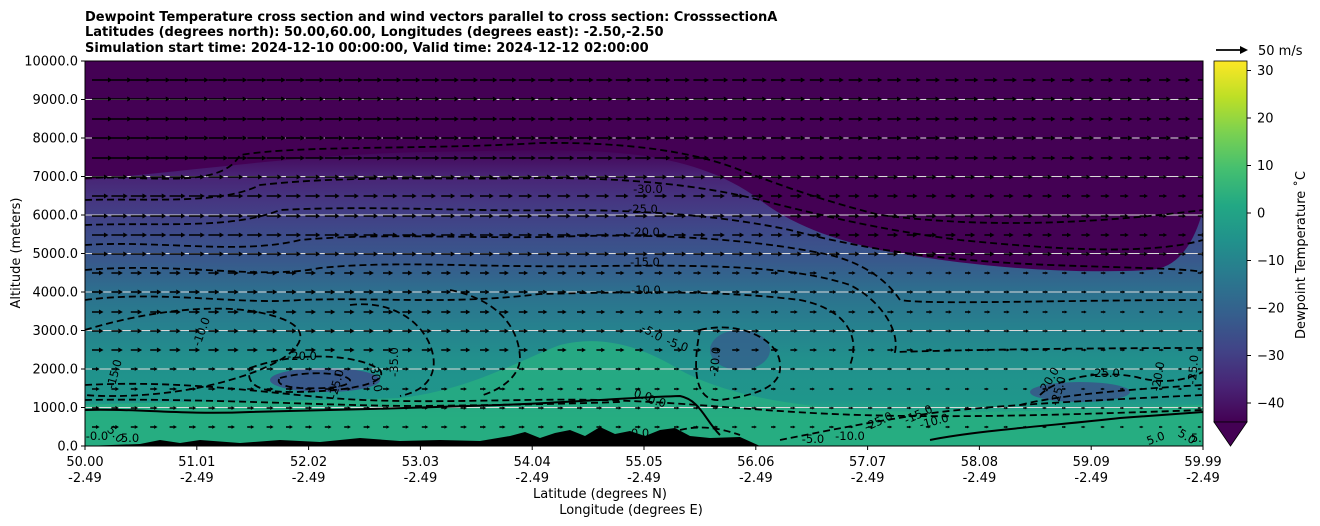  I want to click on contour-label: 5.0, so click(130, 438).